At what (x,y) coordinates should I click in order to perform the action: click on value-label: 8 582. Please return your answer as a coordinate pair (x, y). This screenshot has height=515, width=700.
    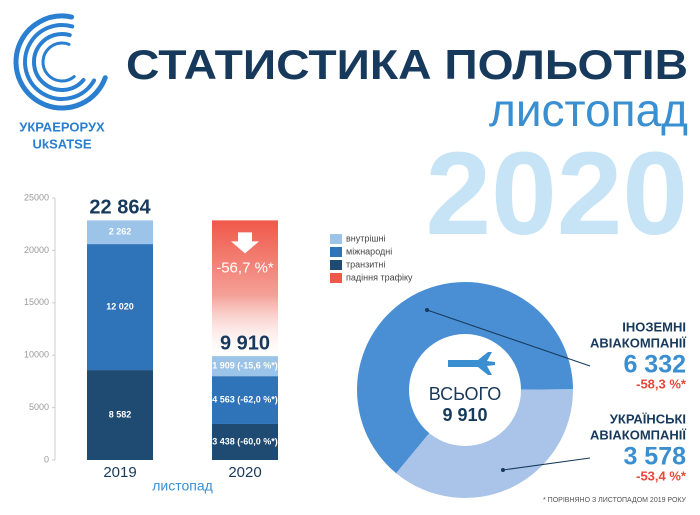
    Looking at the image, I should click on (120, 414).